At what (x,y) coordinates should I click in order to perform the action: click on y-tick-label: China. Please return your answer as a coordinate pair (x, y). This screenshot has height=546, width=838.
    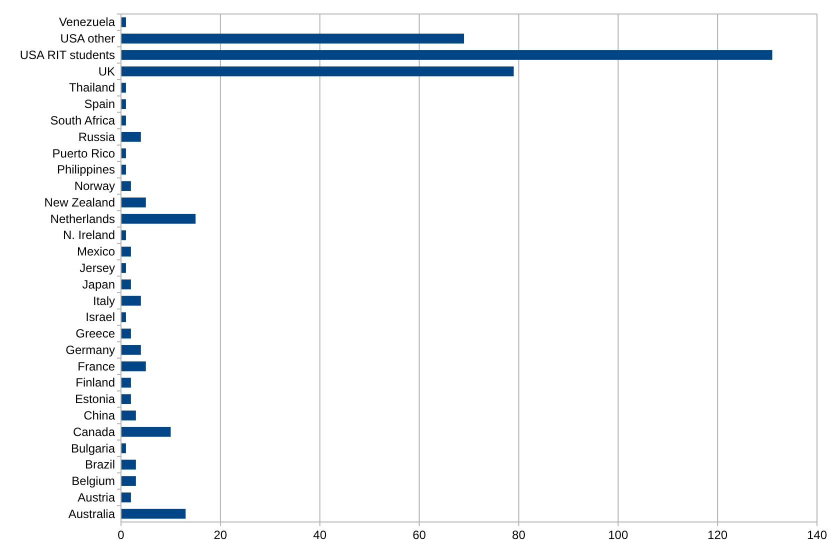
    Looking at the image, I should click on (100, 415).